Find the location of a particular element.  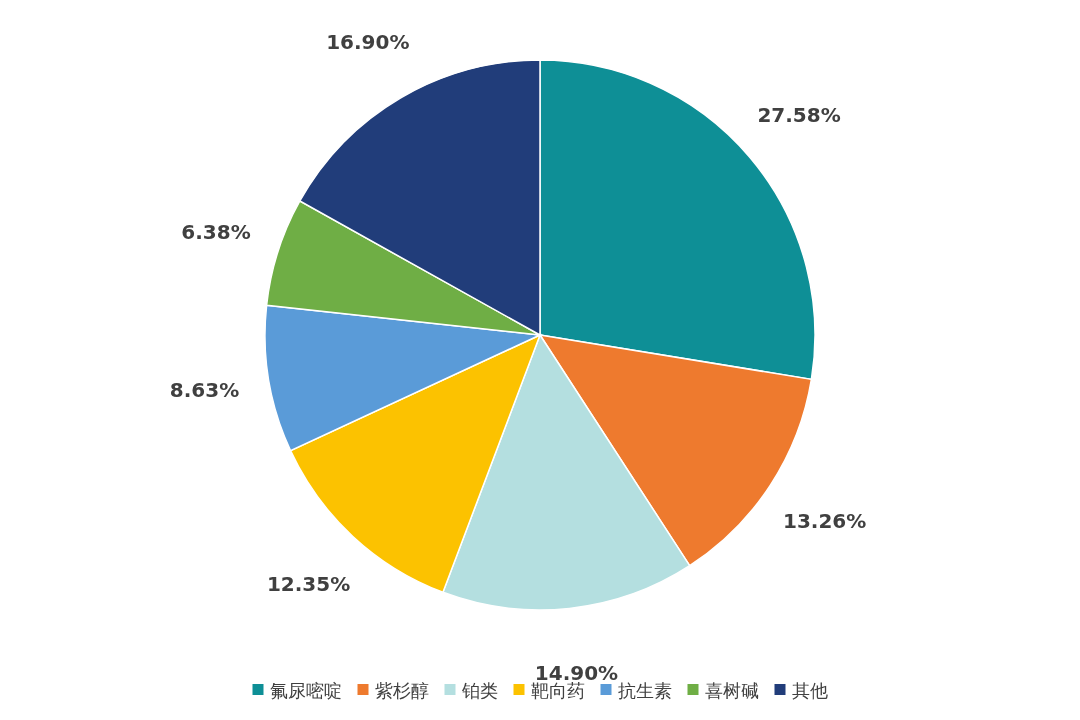

legend-label: 喜树碱 is located at coordinates (731, 690).